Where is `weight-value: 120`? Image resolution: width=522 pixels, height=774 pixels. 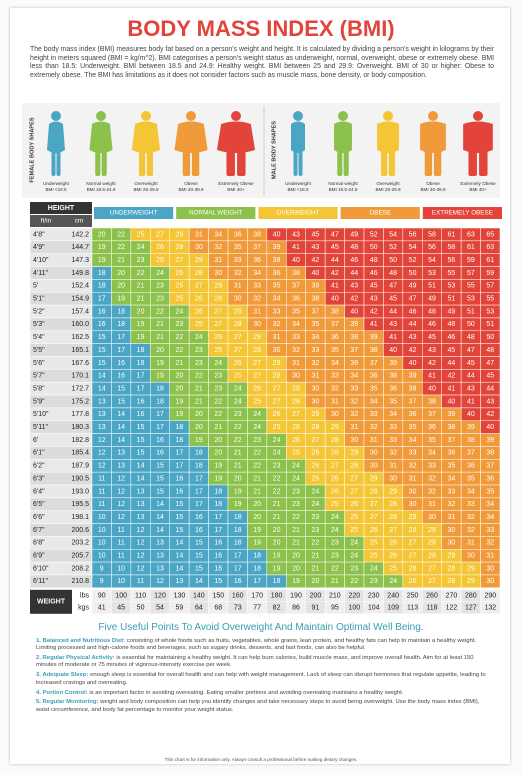 weight-value: 120 is located at coordinates (160, 596).